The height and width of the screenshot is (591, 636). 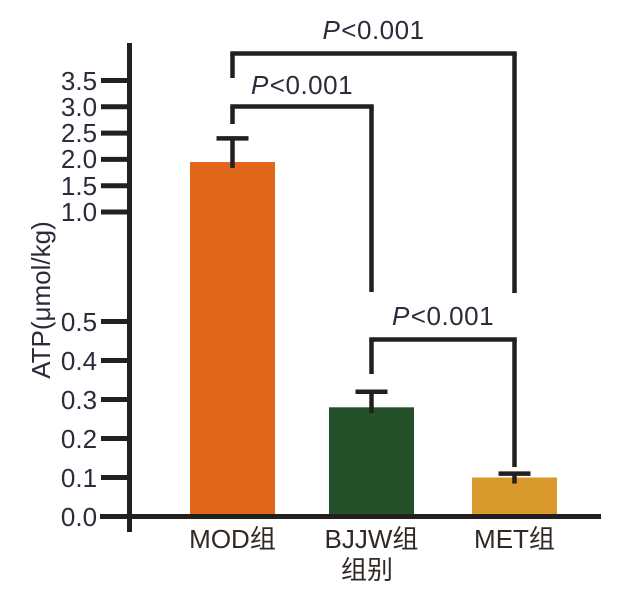 I want to click on y-tick-label-2.5: 2.5, so click(x=79, y=133).